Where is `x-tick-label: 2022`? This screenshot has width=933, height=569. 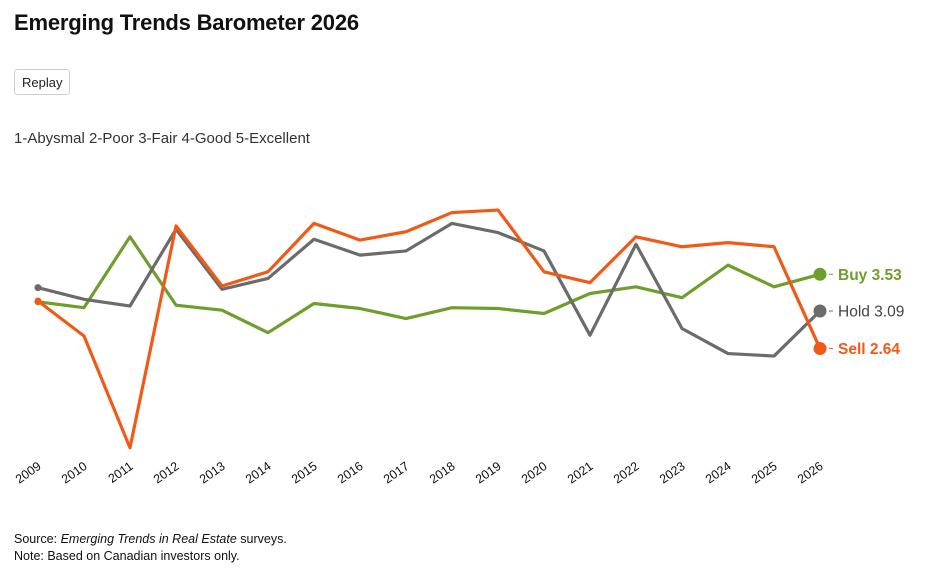 x-tick-label: 2022 is located at coordinates (626, 472).